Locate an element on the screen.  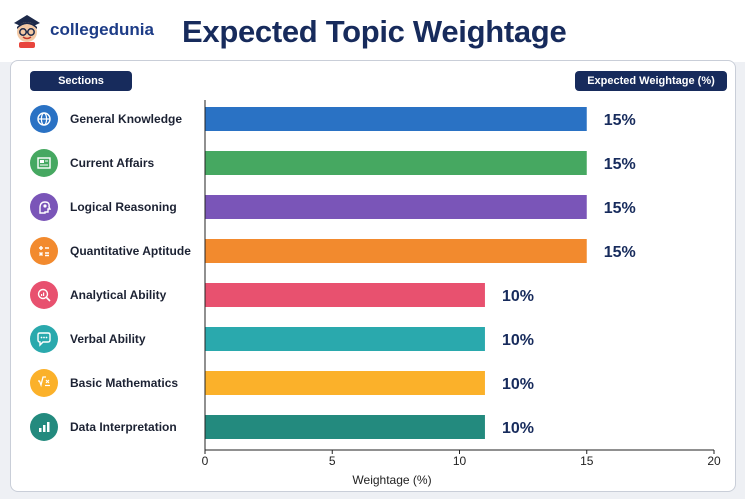
x-tick-label: 20 is located at coordinates (714, 461).